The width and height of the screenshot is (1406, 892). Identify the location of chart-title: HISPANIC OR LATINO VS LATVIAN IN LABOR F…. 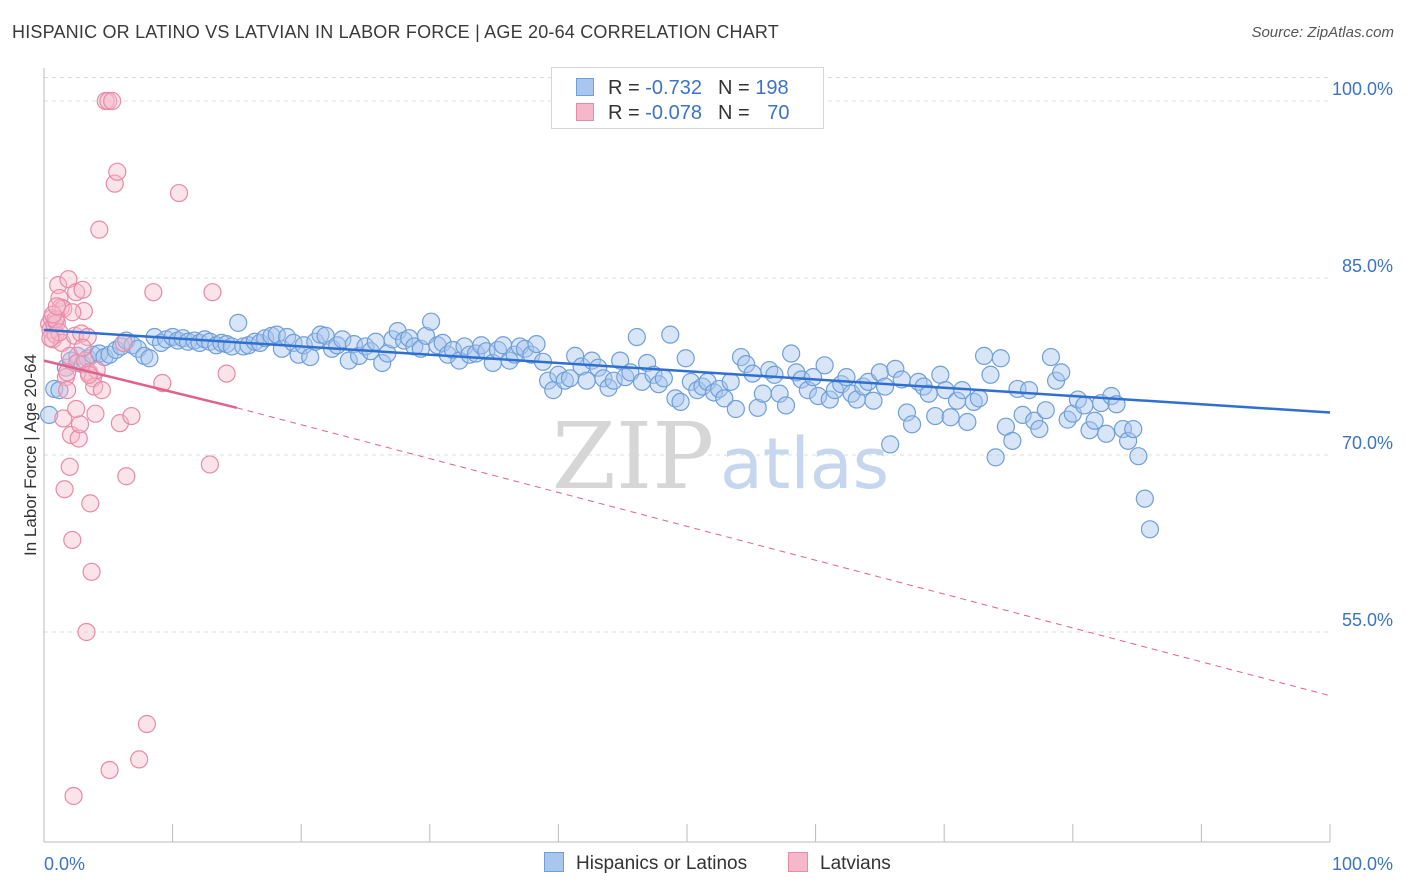
(395, 32).